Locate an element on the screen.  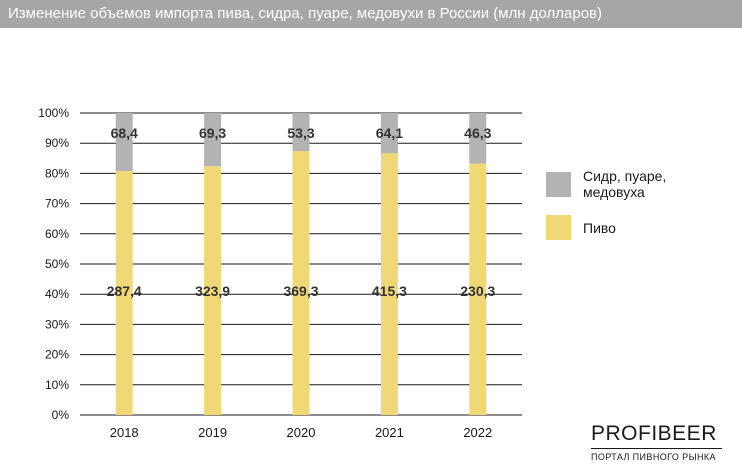
data-label-cider: 53,3 is located at coordinates (300, 133).